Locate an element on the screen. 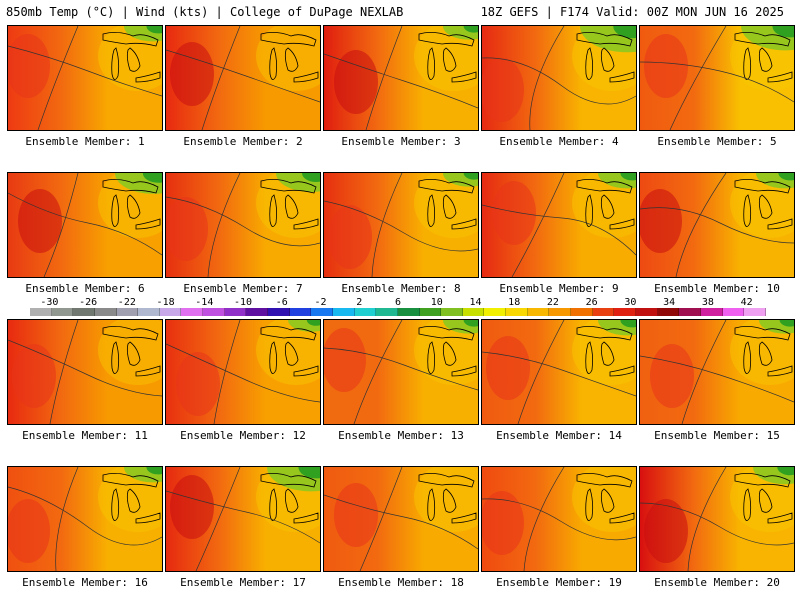 The image size is (800, 600). ensemble-panel: Ensemble Member: 7 is located at coordinates (243, 233).